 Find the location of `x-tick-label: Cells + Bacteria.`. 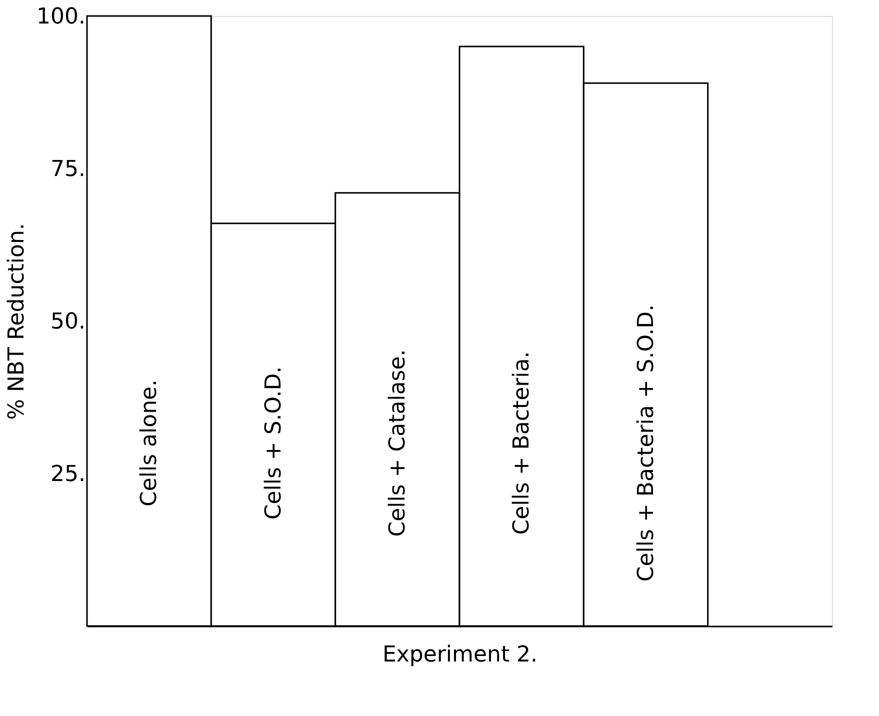

x-tick-label: Cells + Bacteria. is located at coordinates (522, 443).